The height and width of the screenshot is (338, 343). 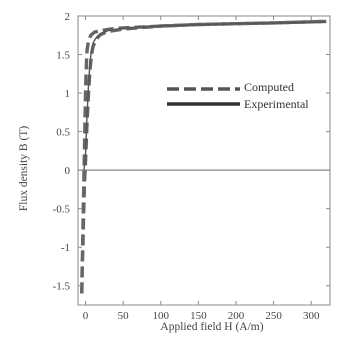 I want to click on y-tick-label: 0, so click(x=68, y=171).